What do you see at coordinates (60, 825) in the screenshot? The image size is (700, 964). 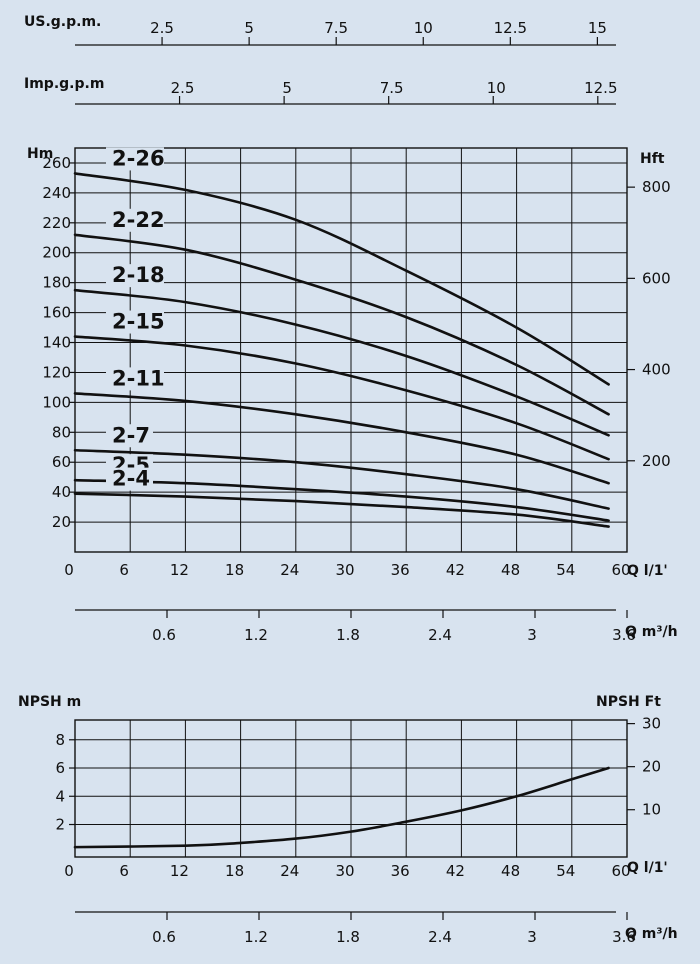 I see `n-ytick-label: 2` at bounding box center [60, 825].